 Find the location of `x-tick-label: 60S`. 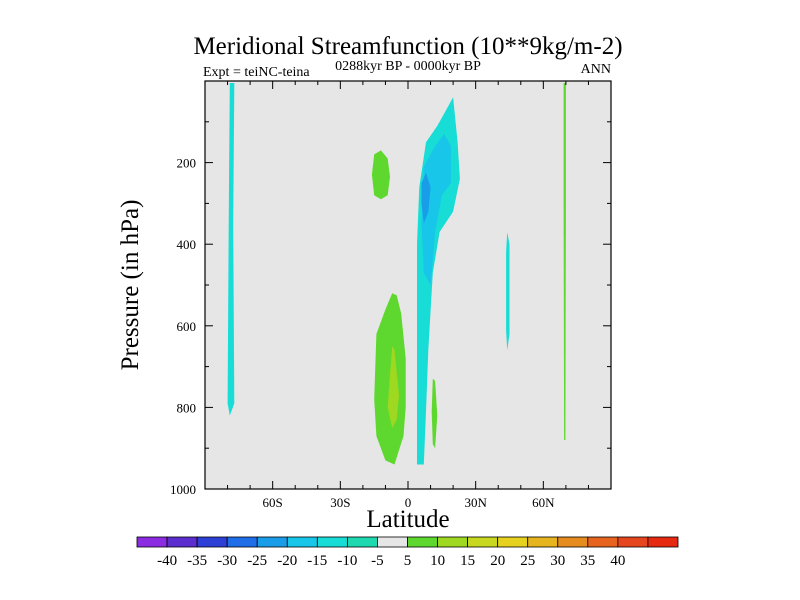

x-tick-label: 60S is located at coordinates (273, 502).